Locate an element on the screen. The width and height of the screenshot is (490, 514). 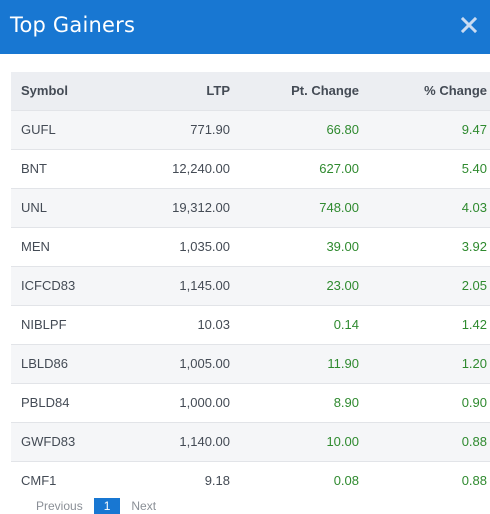
symbol-cell: ICFCD83 is located at coordinates (48, 285).